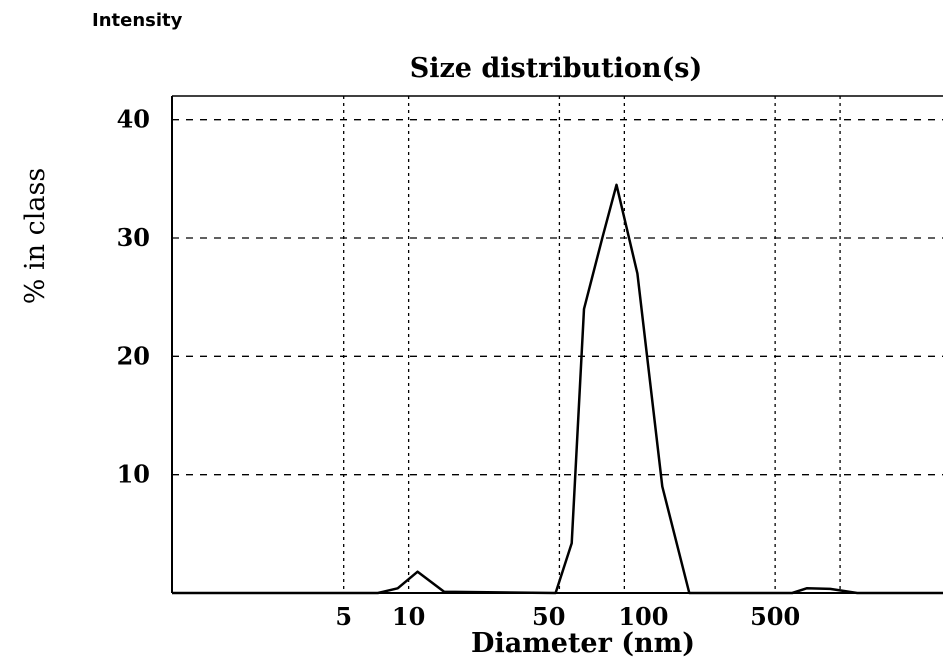  What do you see at coordinates (567, 616) in the screenshot?
I see `x-tick-labels: 5 10 50 100 500` at bounding box center [567, 616].